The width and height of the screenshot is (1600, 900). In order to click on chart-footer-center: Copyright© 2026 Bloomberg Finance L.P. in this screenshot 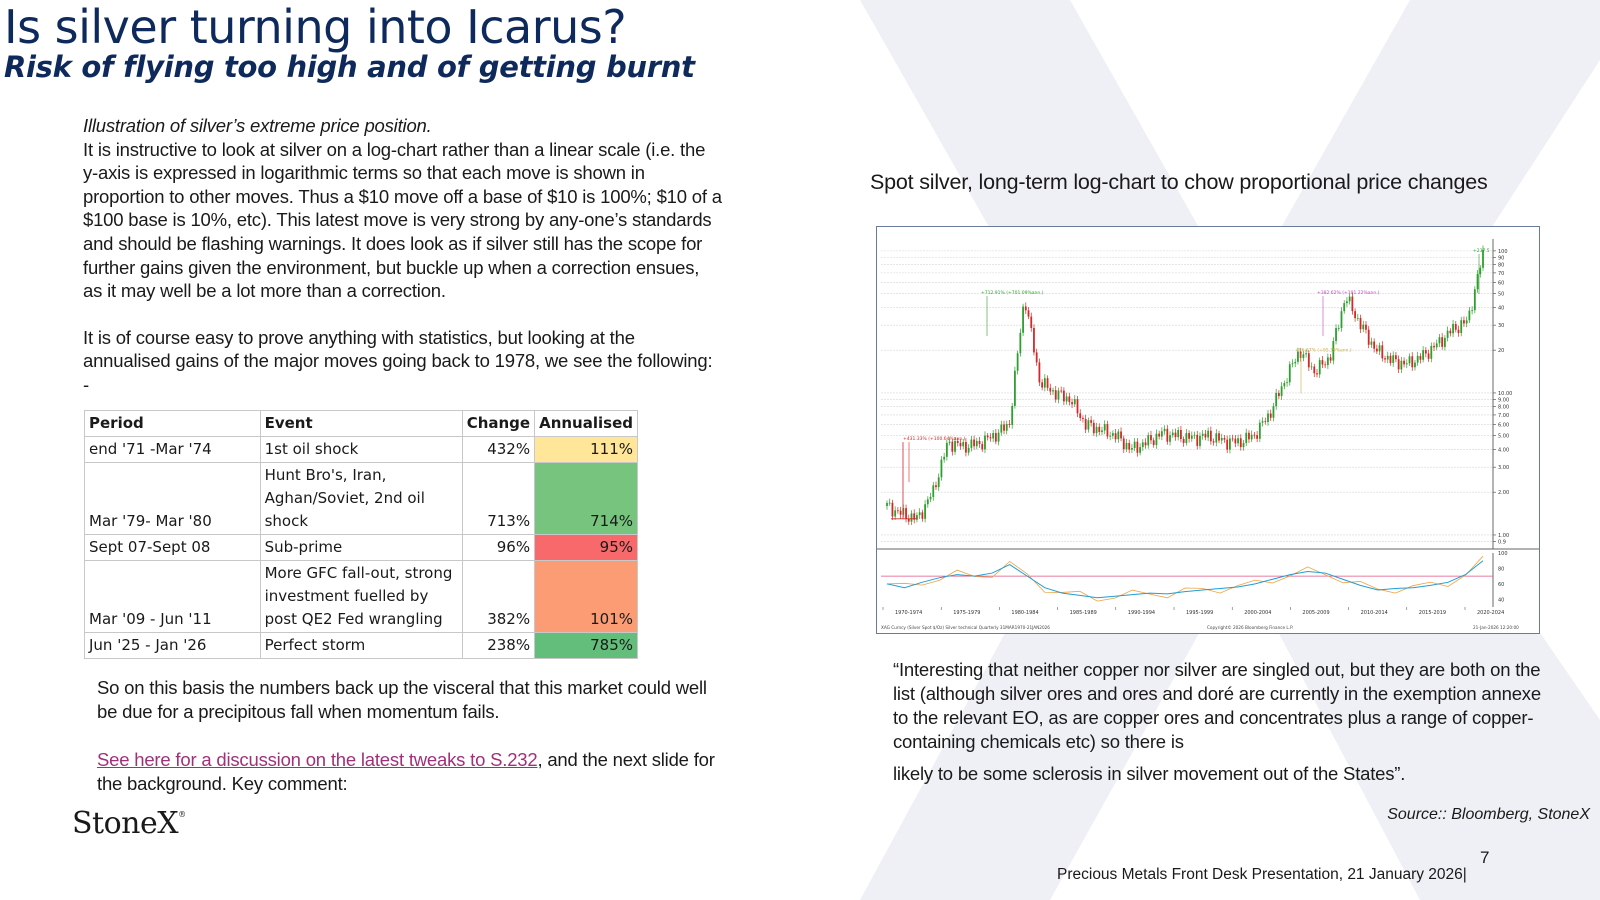, I will do `click(1250, 627)`.